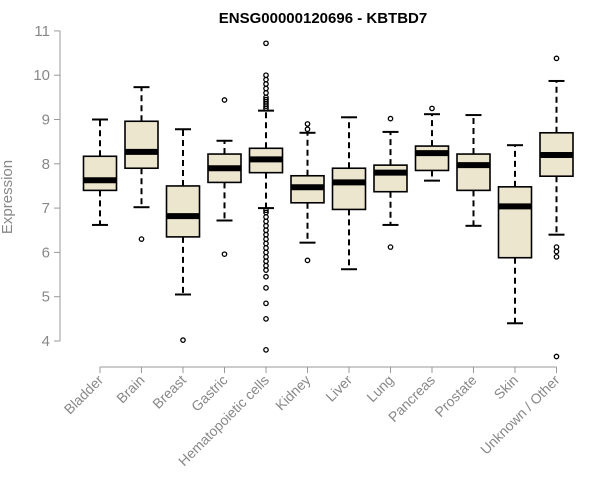 The image size is (600, 500). What do you see at coordinates (46, 120) in the screenshot?
I see `y-tick-label: 9` at bounding box center [46, 120].